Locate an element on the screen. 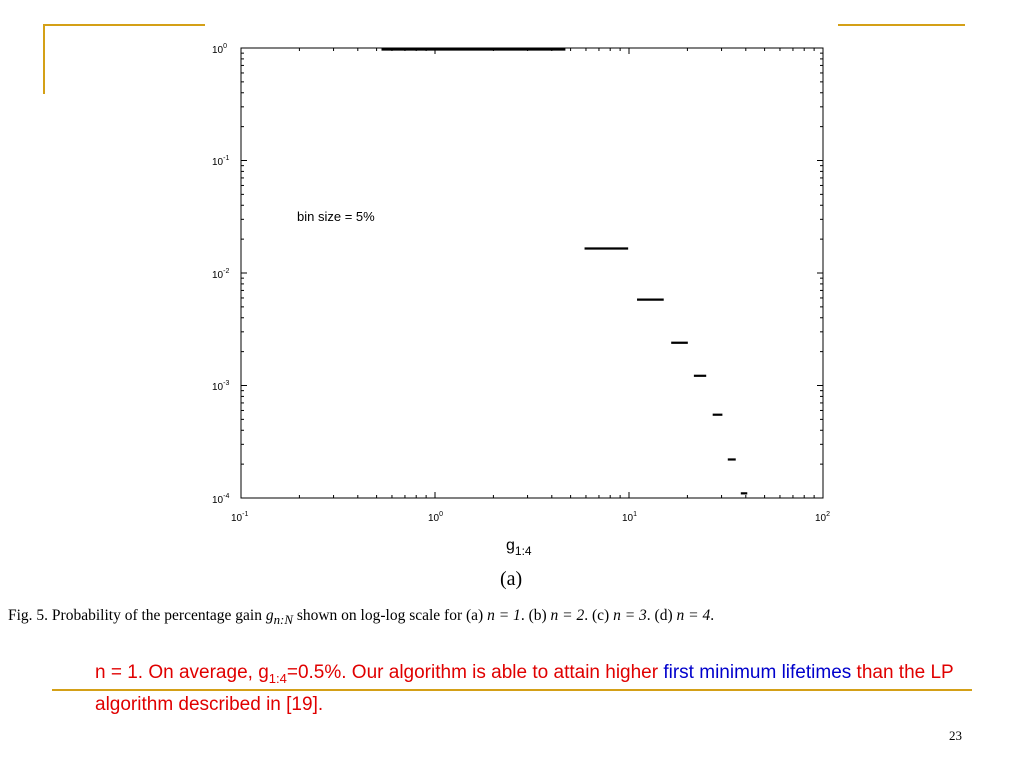 The height and width of the screenshot is (768, 1024). highlight-text: first minimum lifetimes is located at coordinates (757, 672).